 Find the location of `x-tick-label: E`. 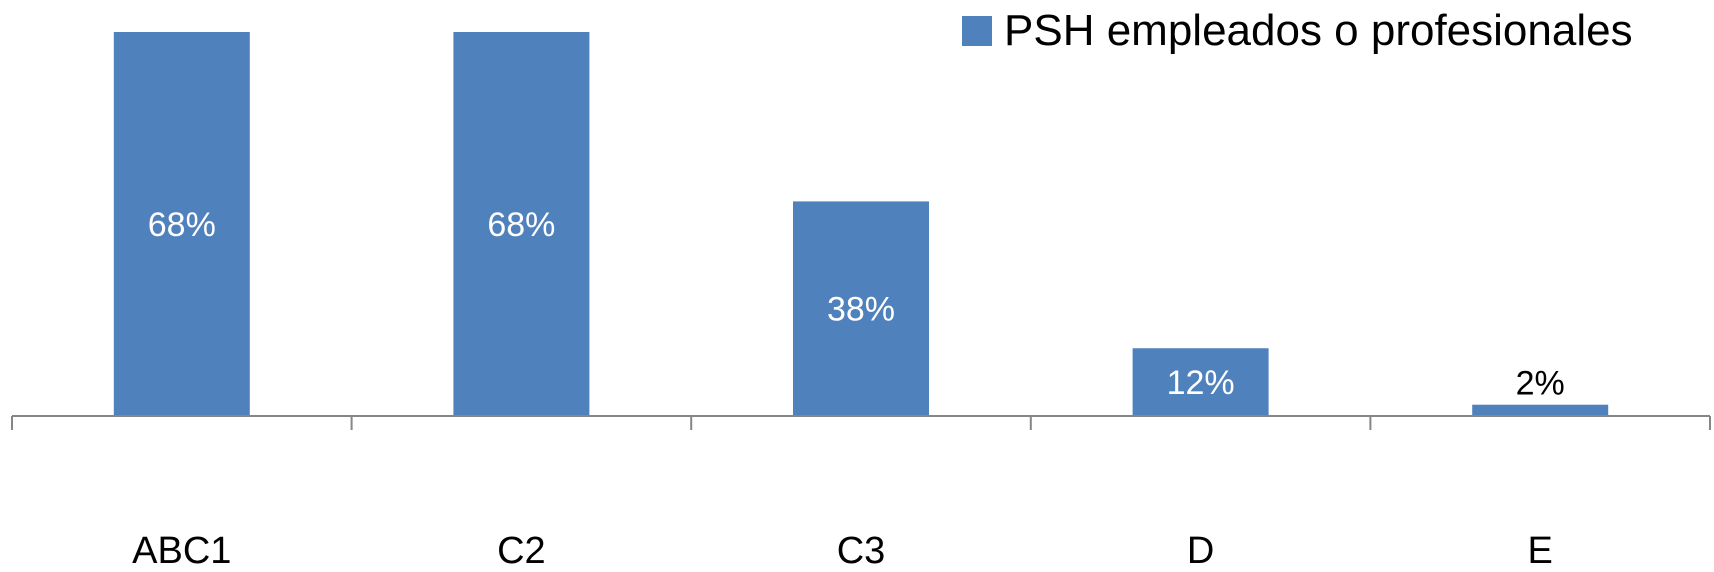

x-tick-label: E is located at coordinates (1540, 551).